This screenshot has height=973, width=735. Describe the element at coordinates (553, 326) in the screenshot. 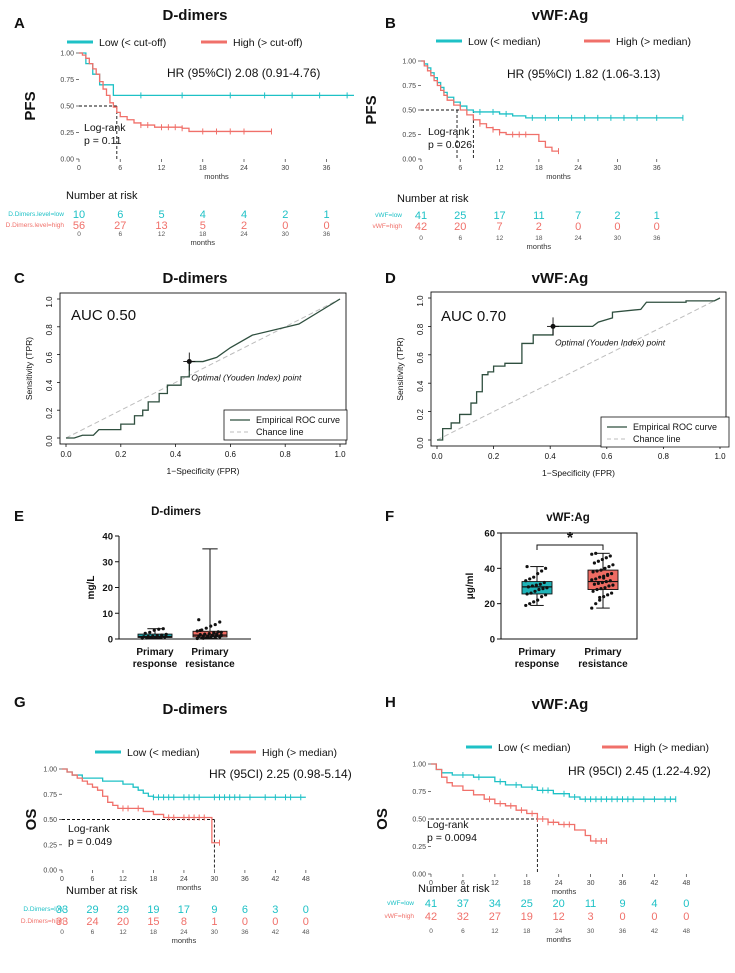

I see `optimal-point` at that location.